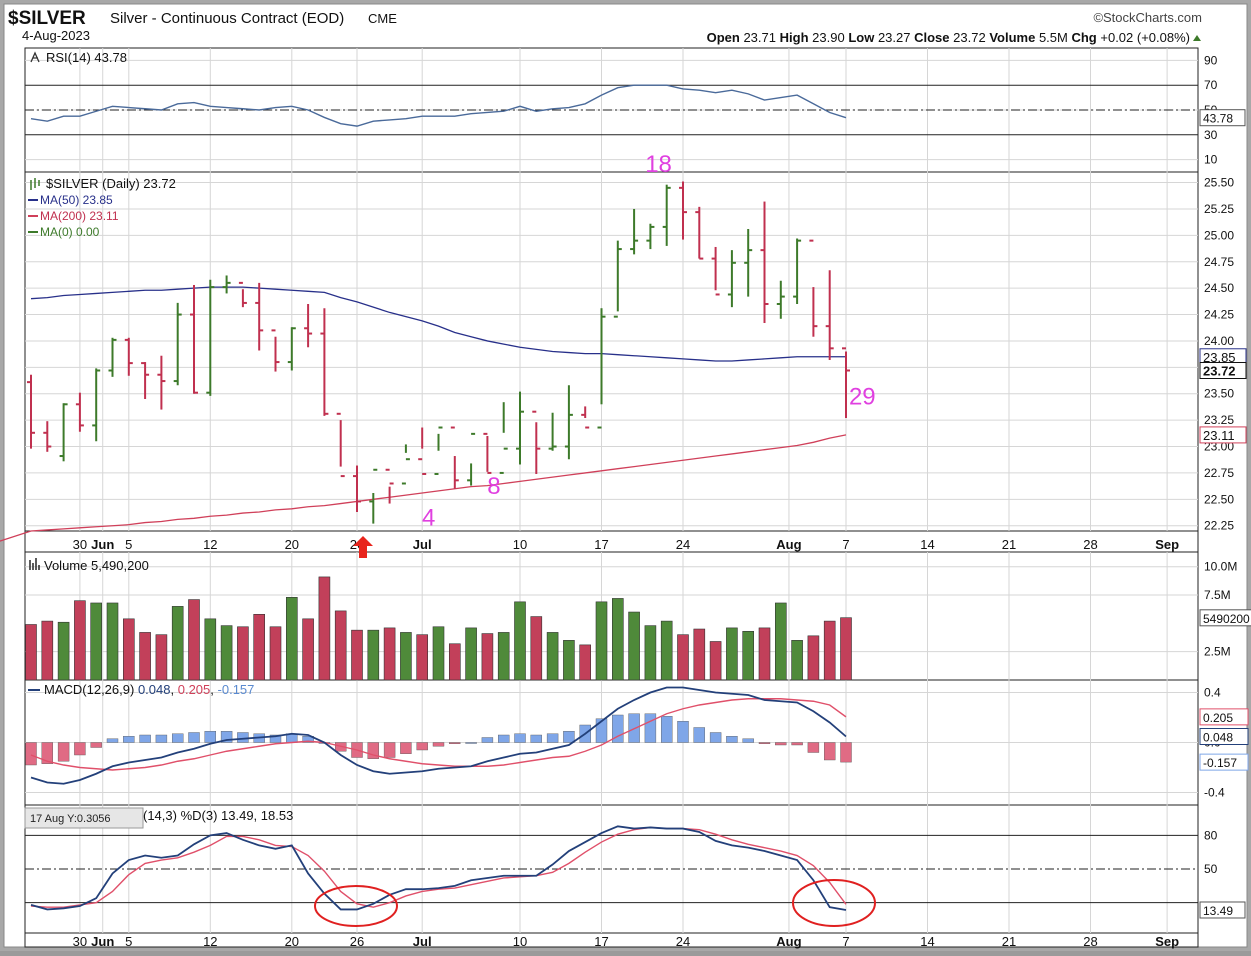  What do you see at coordinates (658, 164) in the screenshot?
I see `price-annotation-label: 18` at bounding box center [658, 164].